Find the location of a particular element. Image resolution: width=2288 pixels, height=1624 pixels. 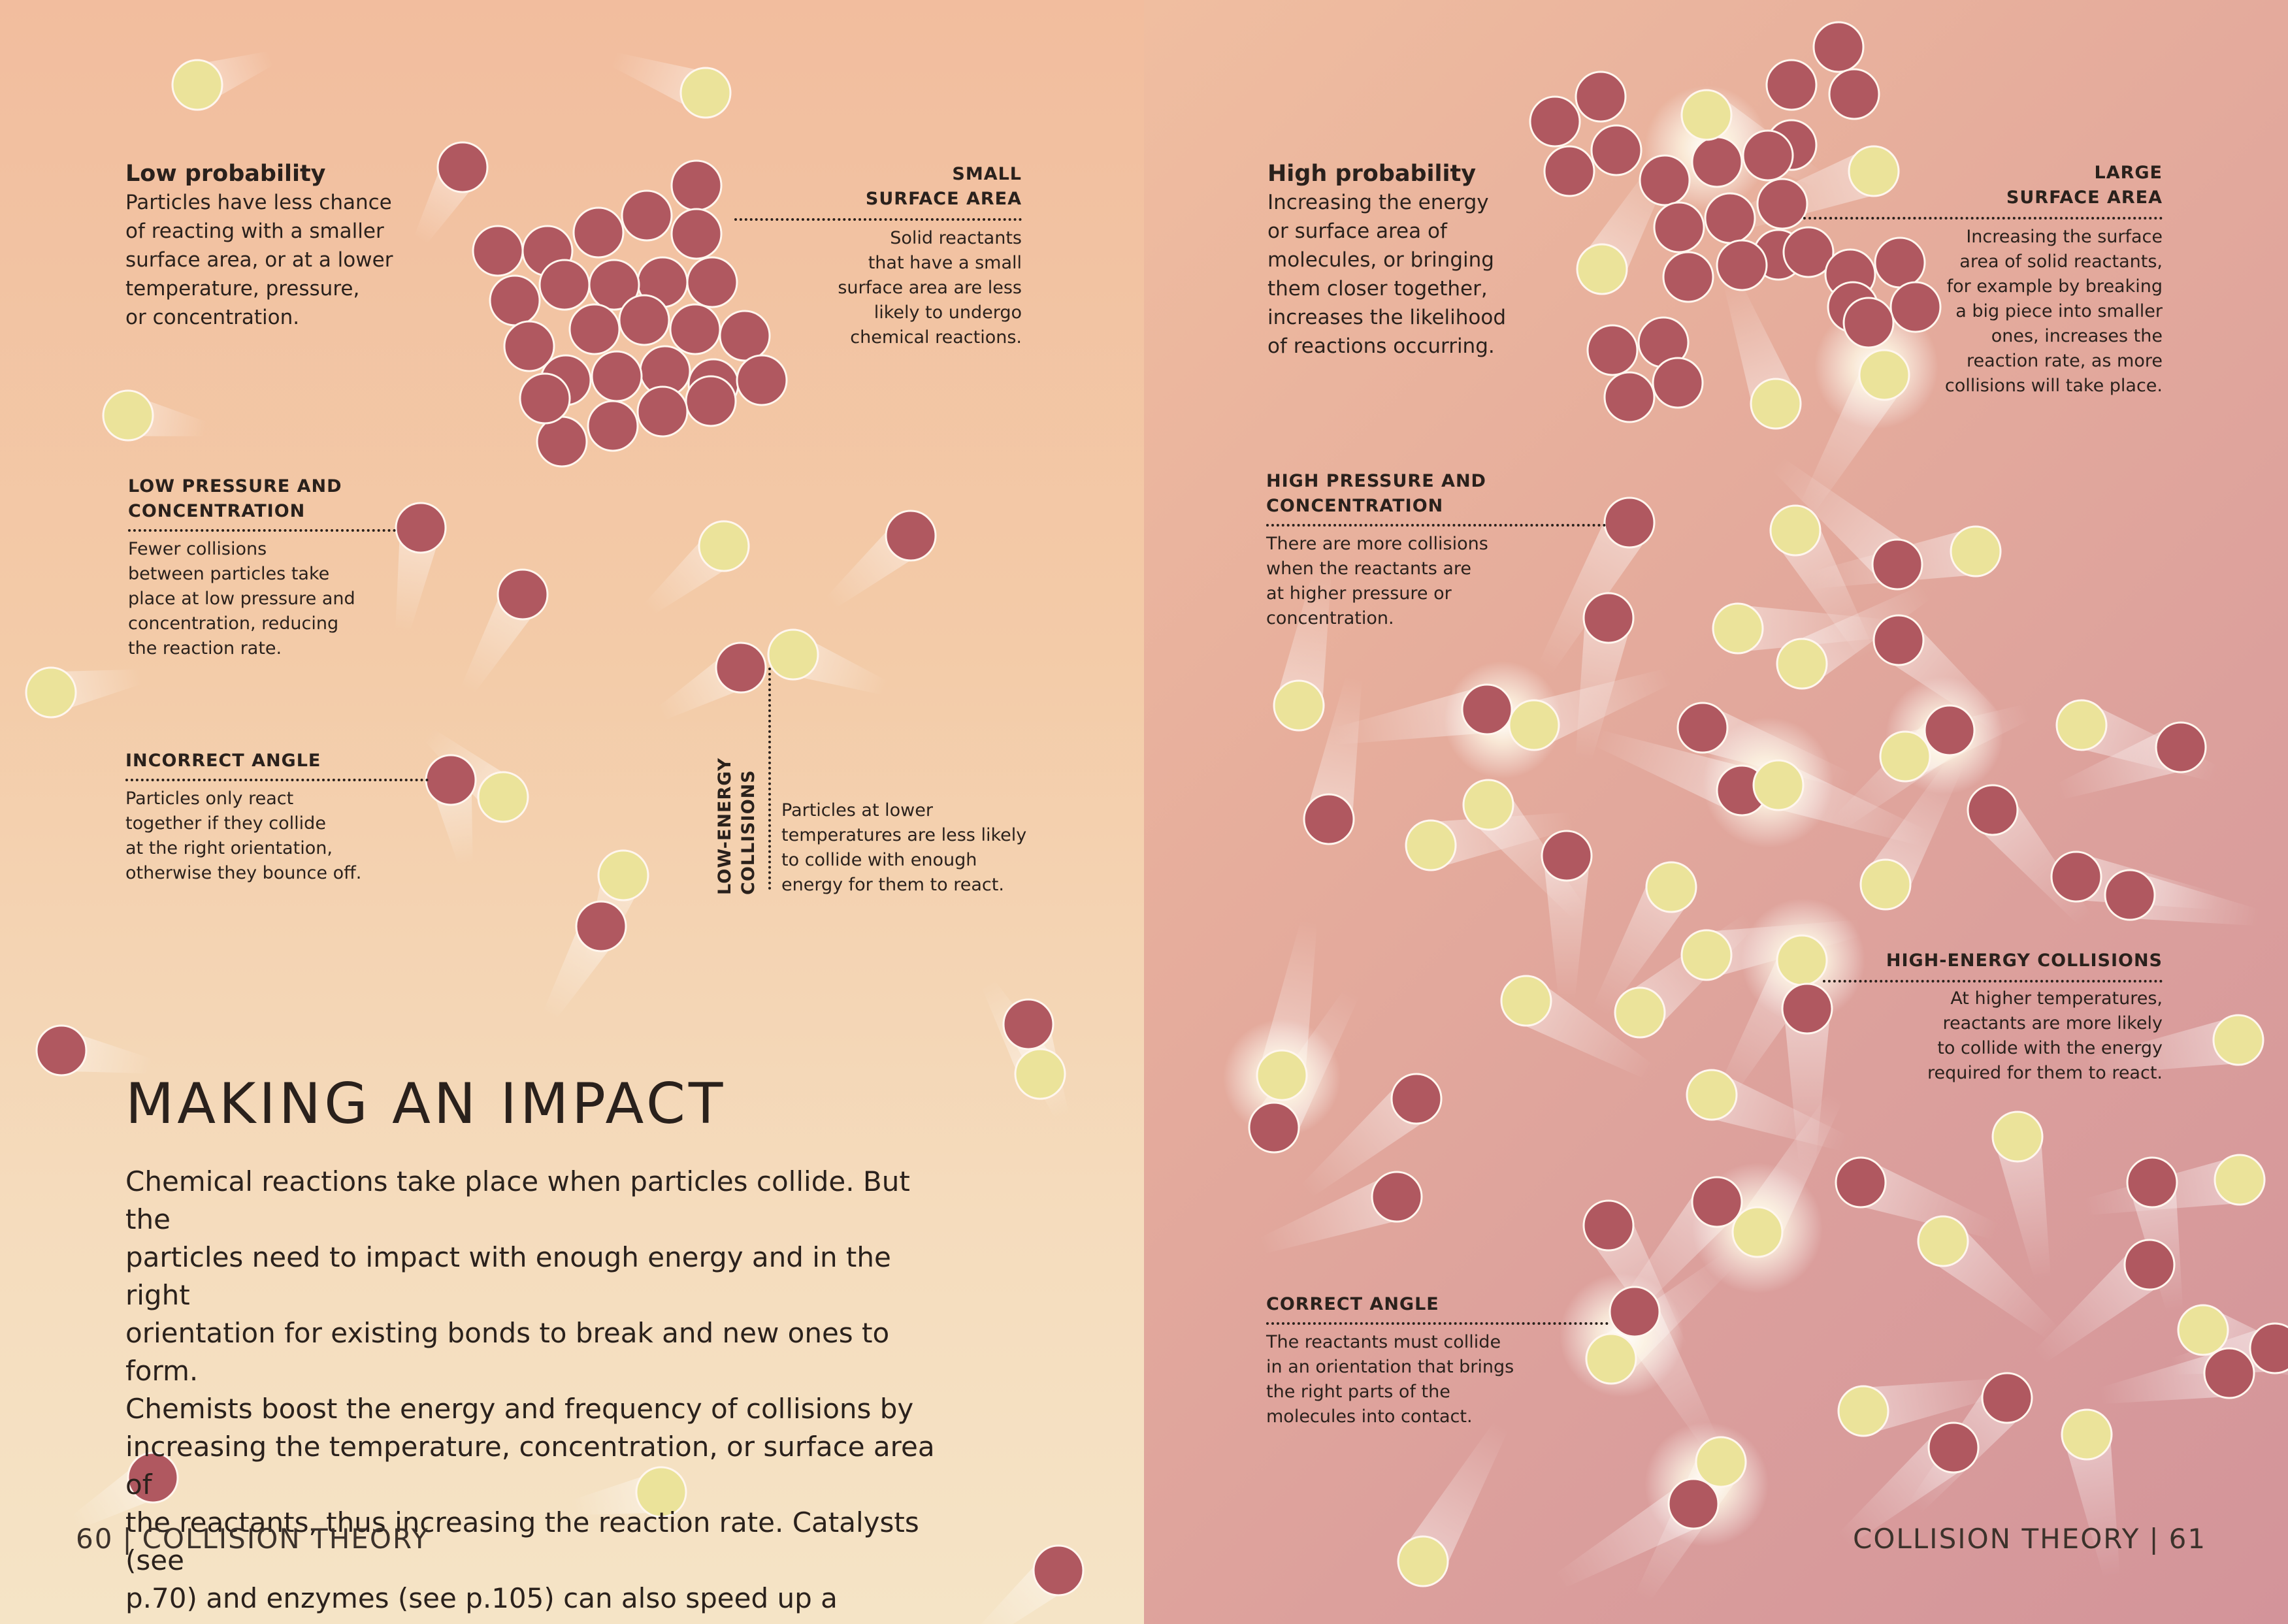

text-line: place at low pressure and is located at coordinates (241, 599).